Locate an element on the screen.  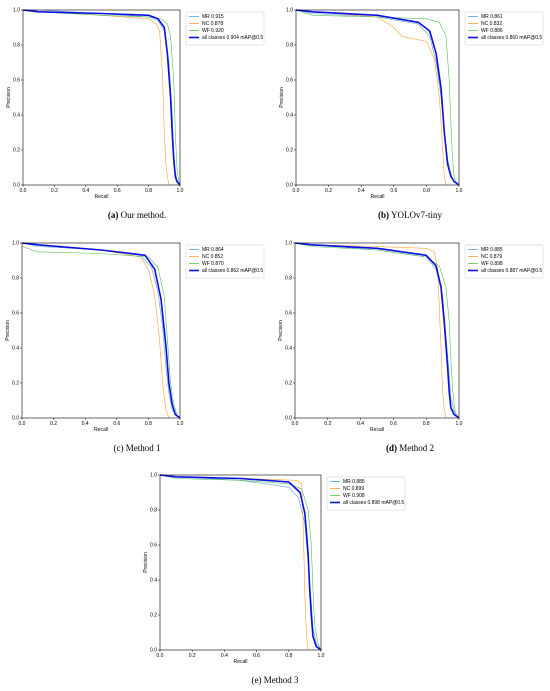
legend-label-wf: WF 0.908 is located at coordinates (354, 496).